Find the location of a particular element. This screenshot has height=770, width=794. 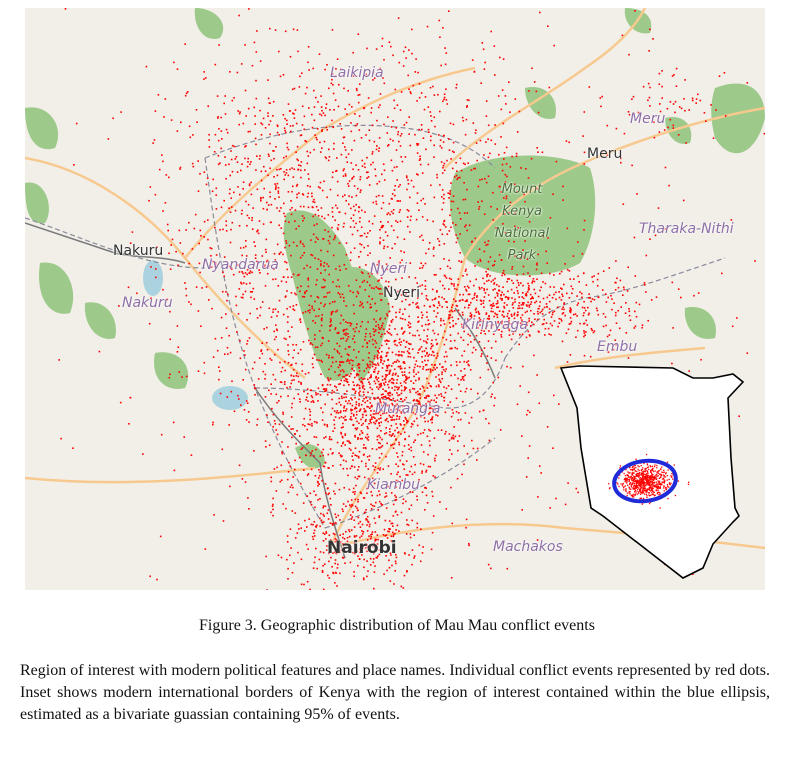

place-label-tharaka-nithi: Tharaka-Nithi is located at coordinates (686, 229).